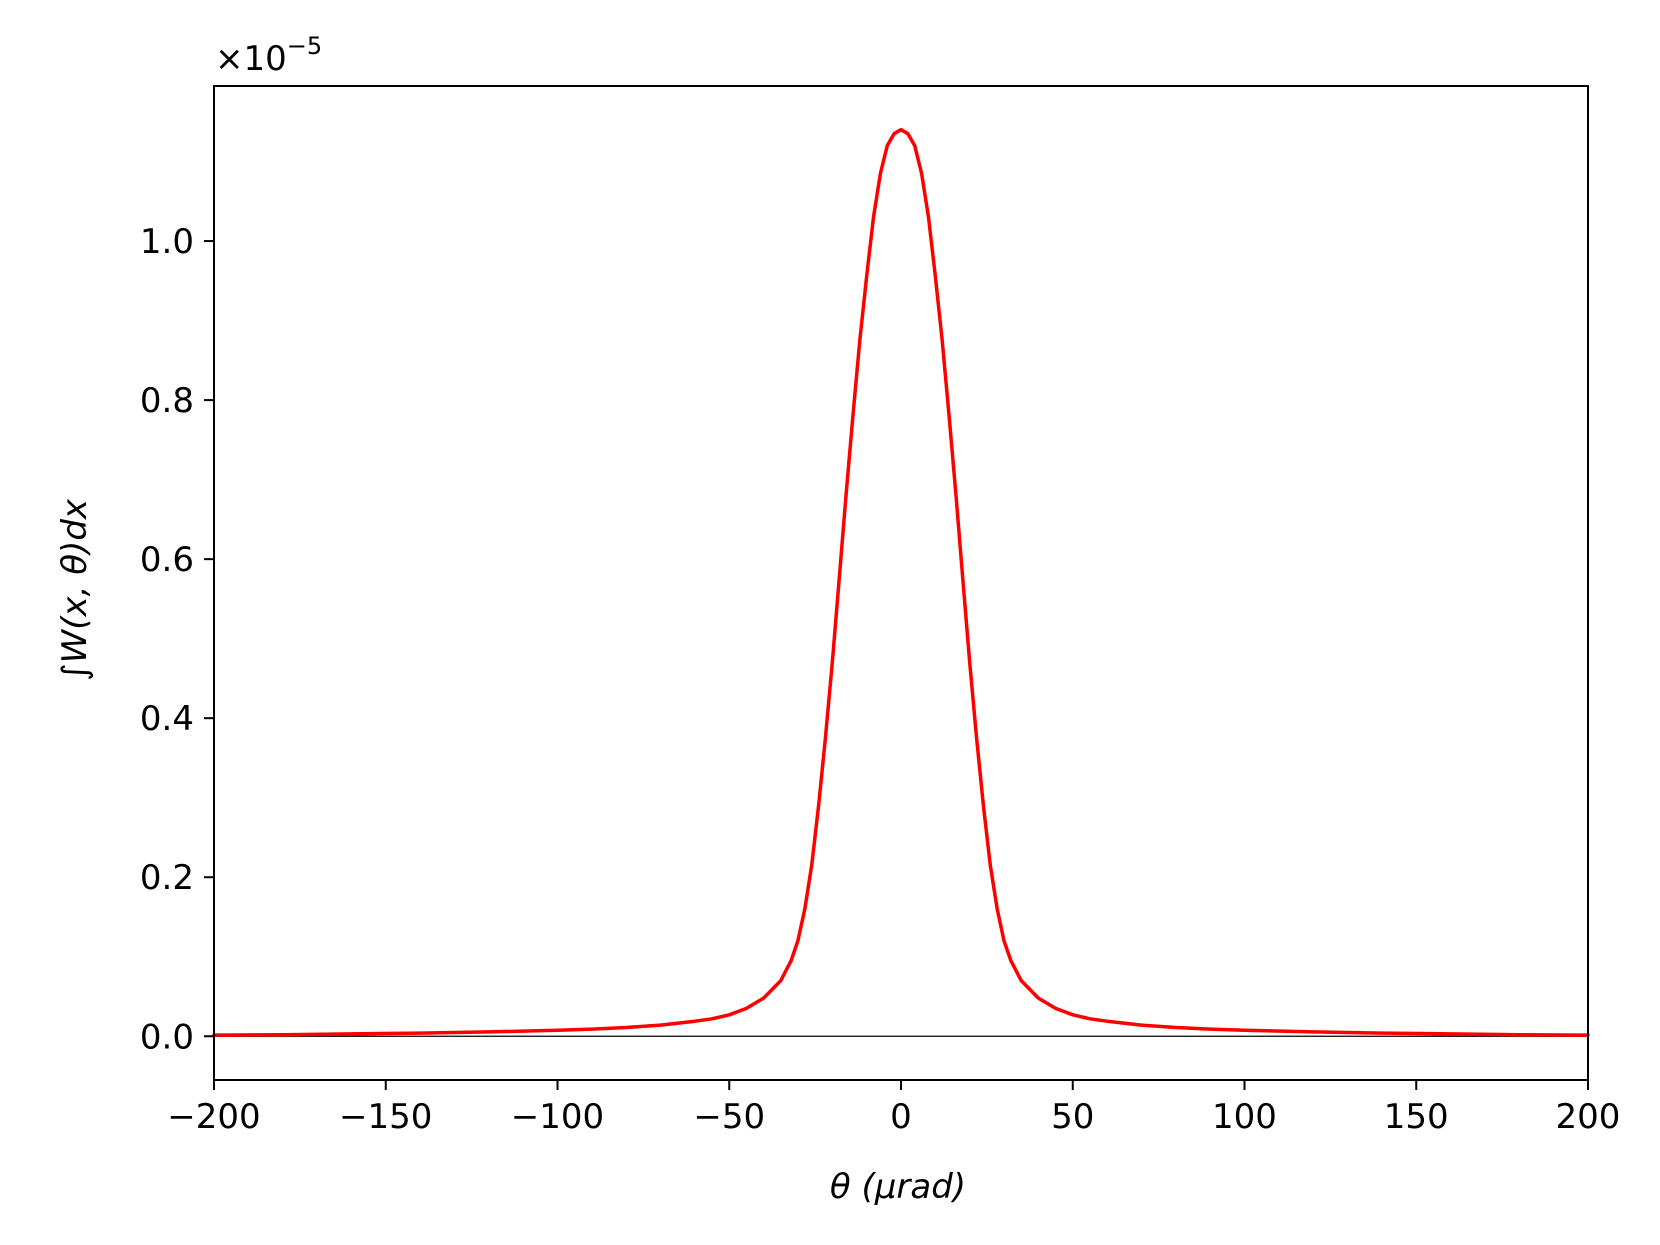 Image resolution: width=1660 pixels, height=1245 pixels. I want to click on x-axis-label: θ (μrad), so click(898, 1187).